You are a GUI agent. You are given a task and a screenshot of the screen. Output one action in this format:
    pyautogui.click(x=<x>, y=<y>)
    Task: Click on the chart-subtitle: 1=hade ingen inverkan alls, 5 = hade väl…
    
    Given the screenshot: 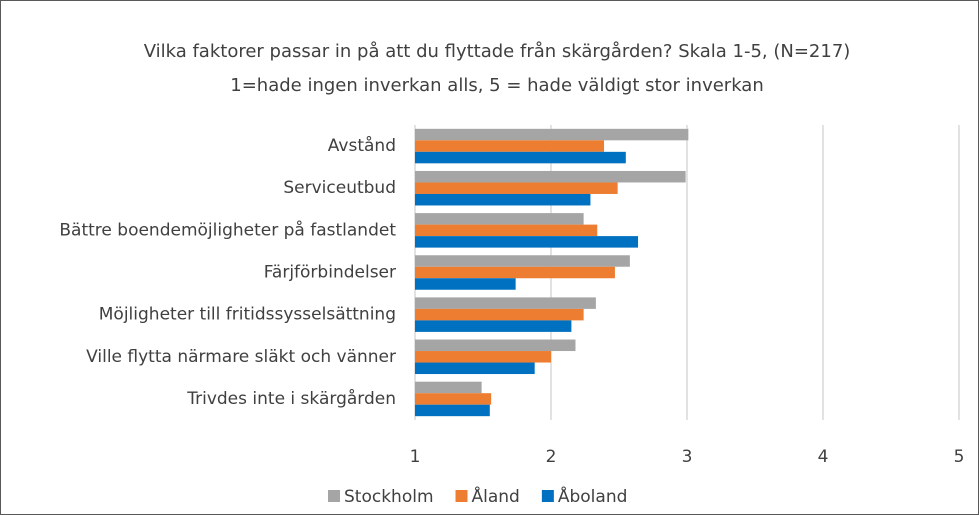 What is the action you would take?
    pyautogui.click(x=497, y=85)
    